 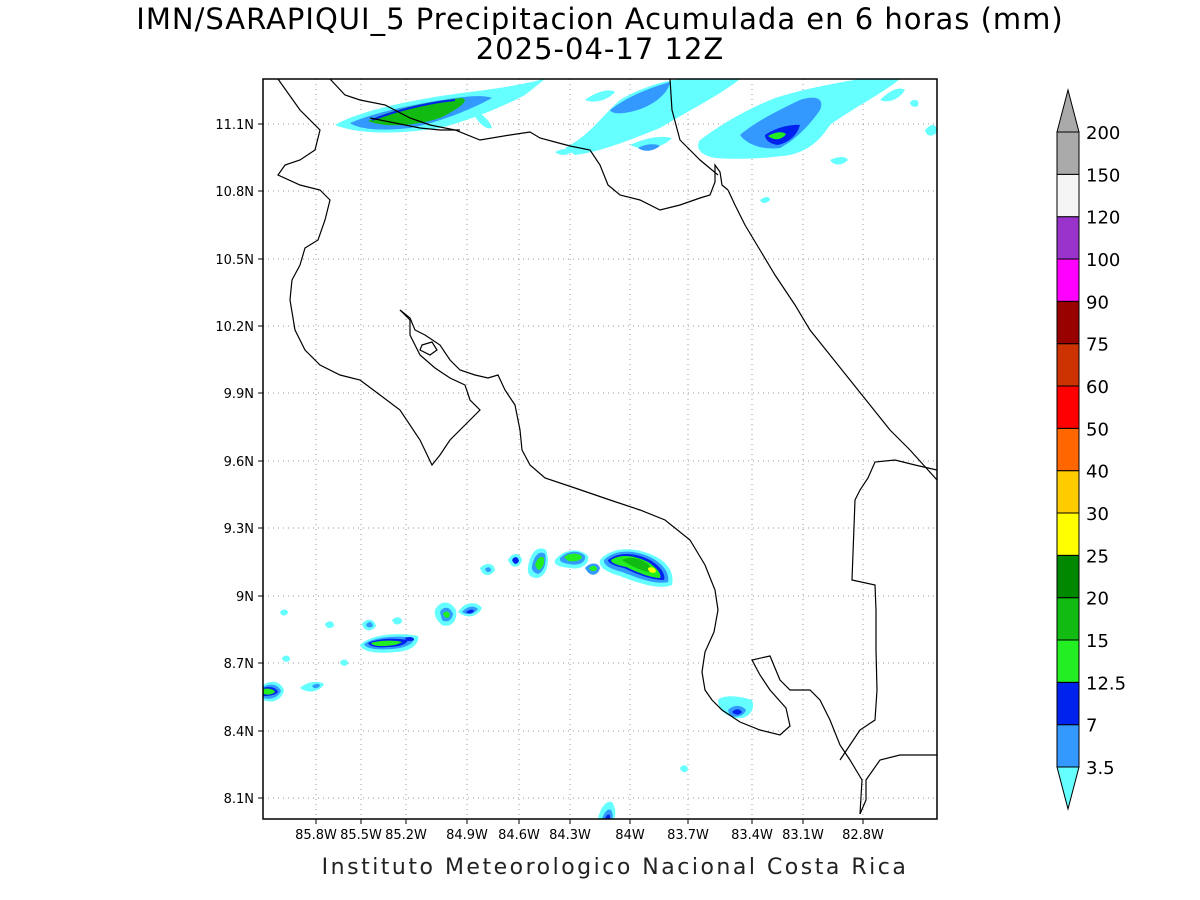 What do you see at coordinates (630, 835) in the screenshot?
I see `lon-tick-label: 84W` at bounding box center [630, 835].